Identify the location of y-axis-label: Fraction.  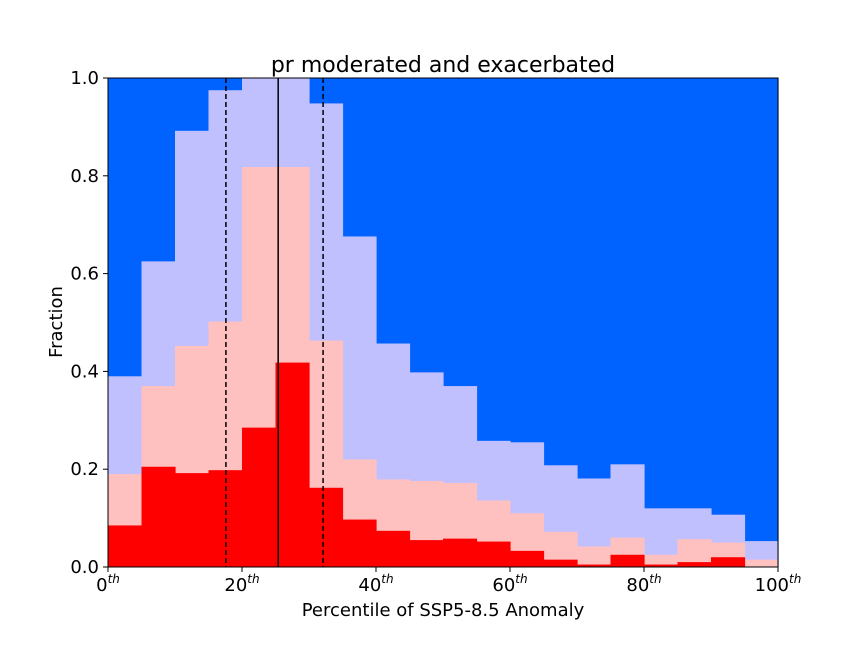
(56, 322).